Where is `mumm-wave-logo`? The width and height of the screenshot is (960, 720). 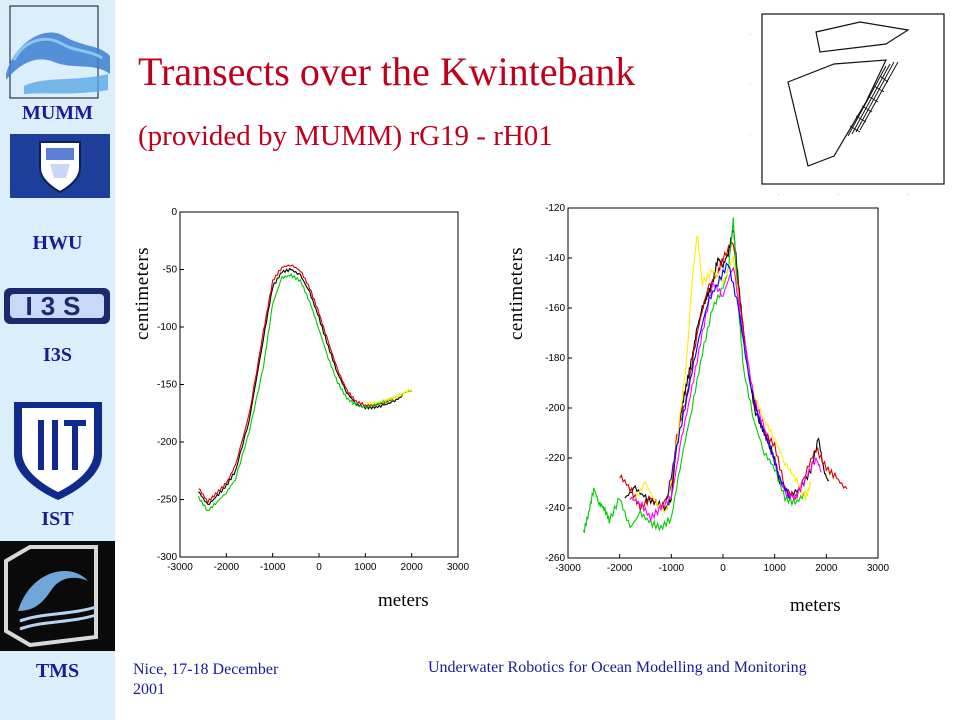 mumm-wave-logo is located at coordinates (58, 52).